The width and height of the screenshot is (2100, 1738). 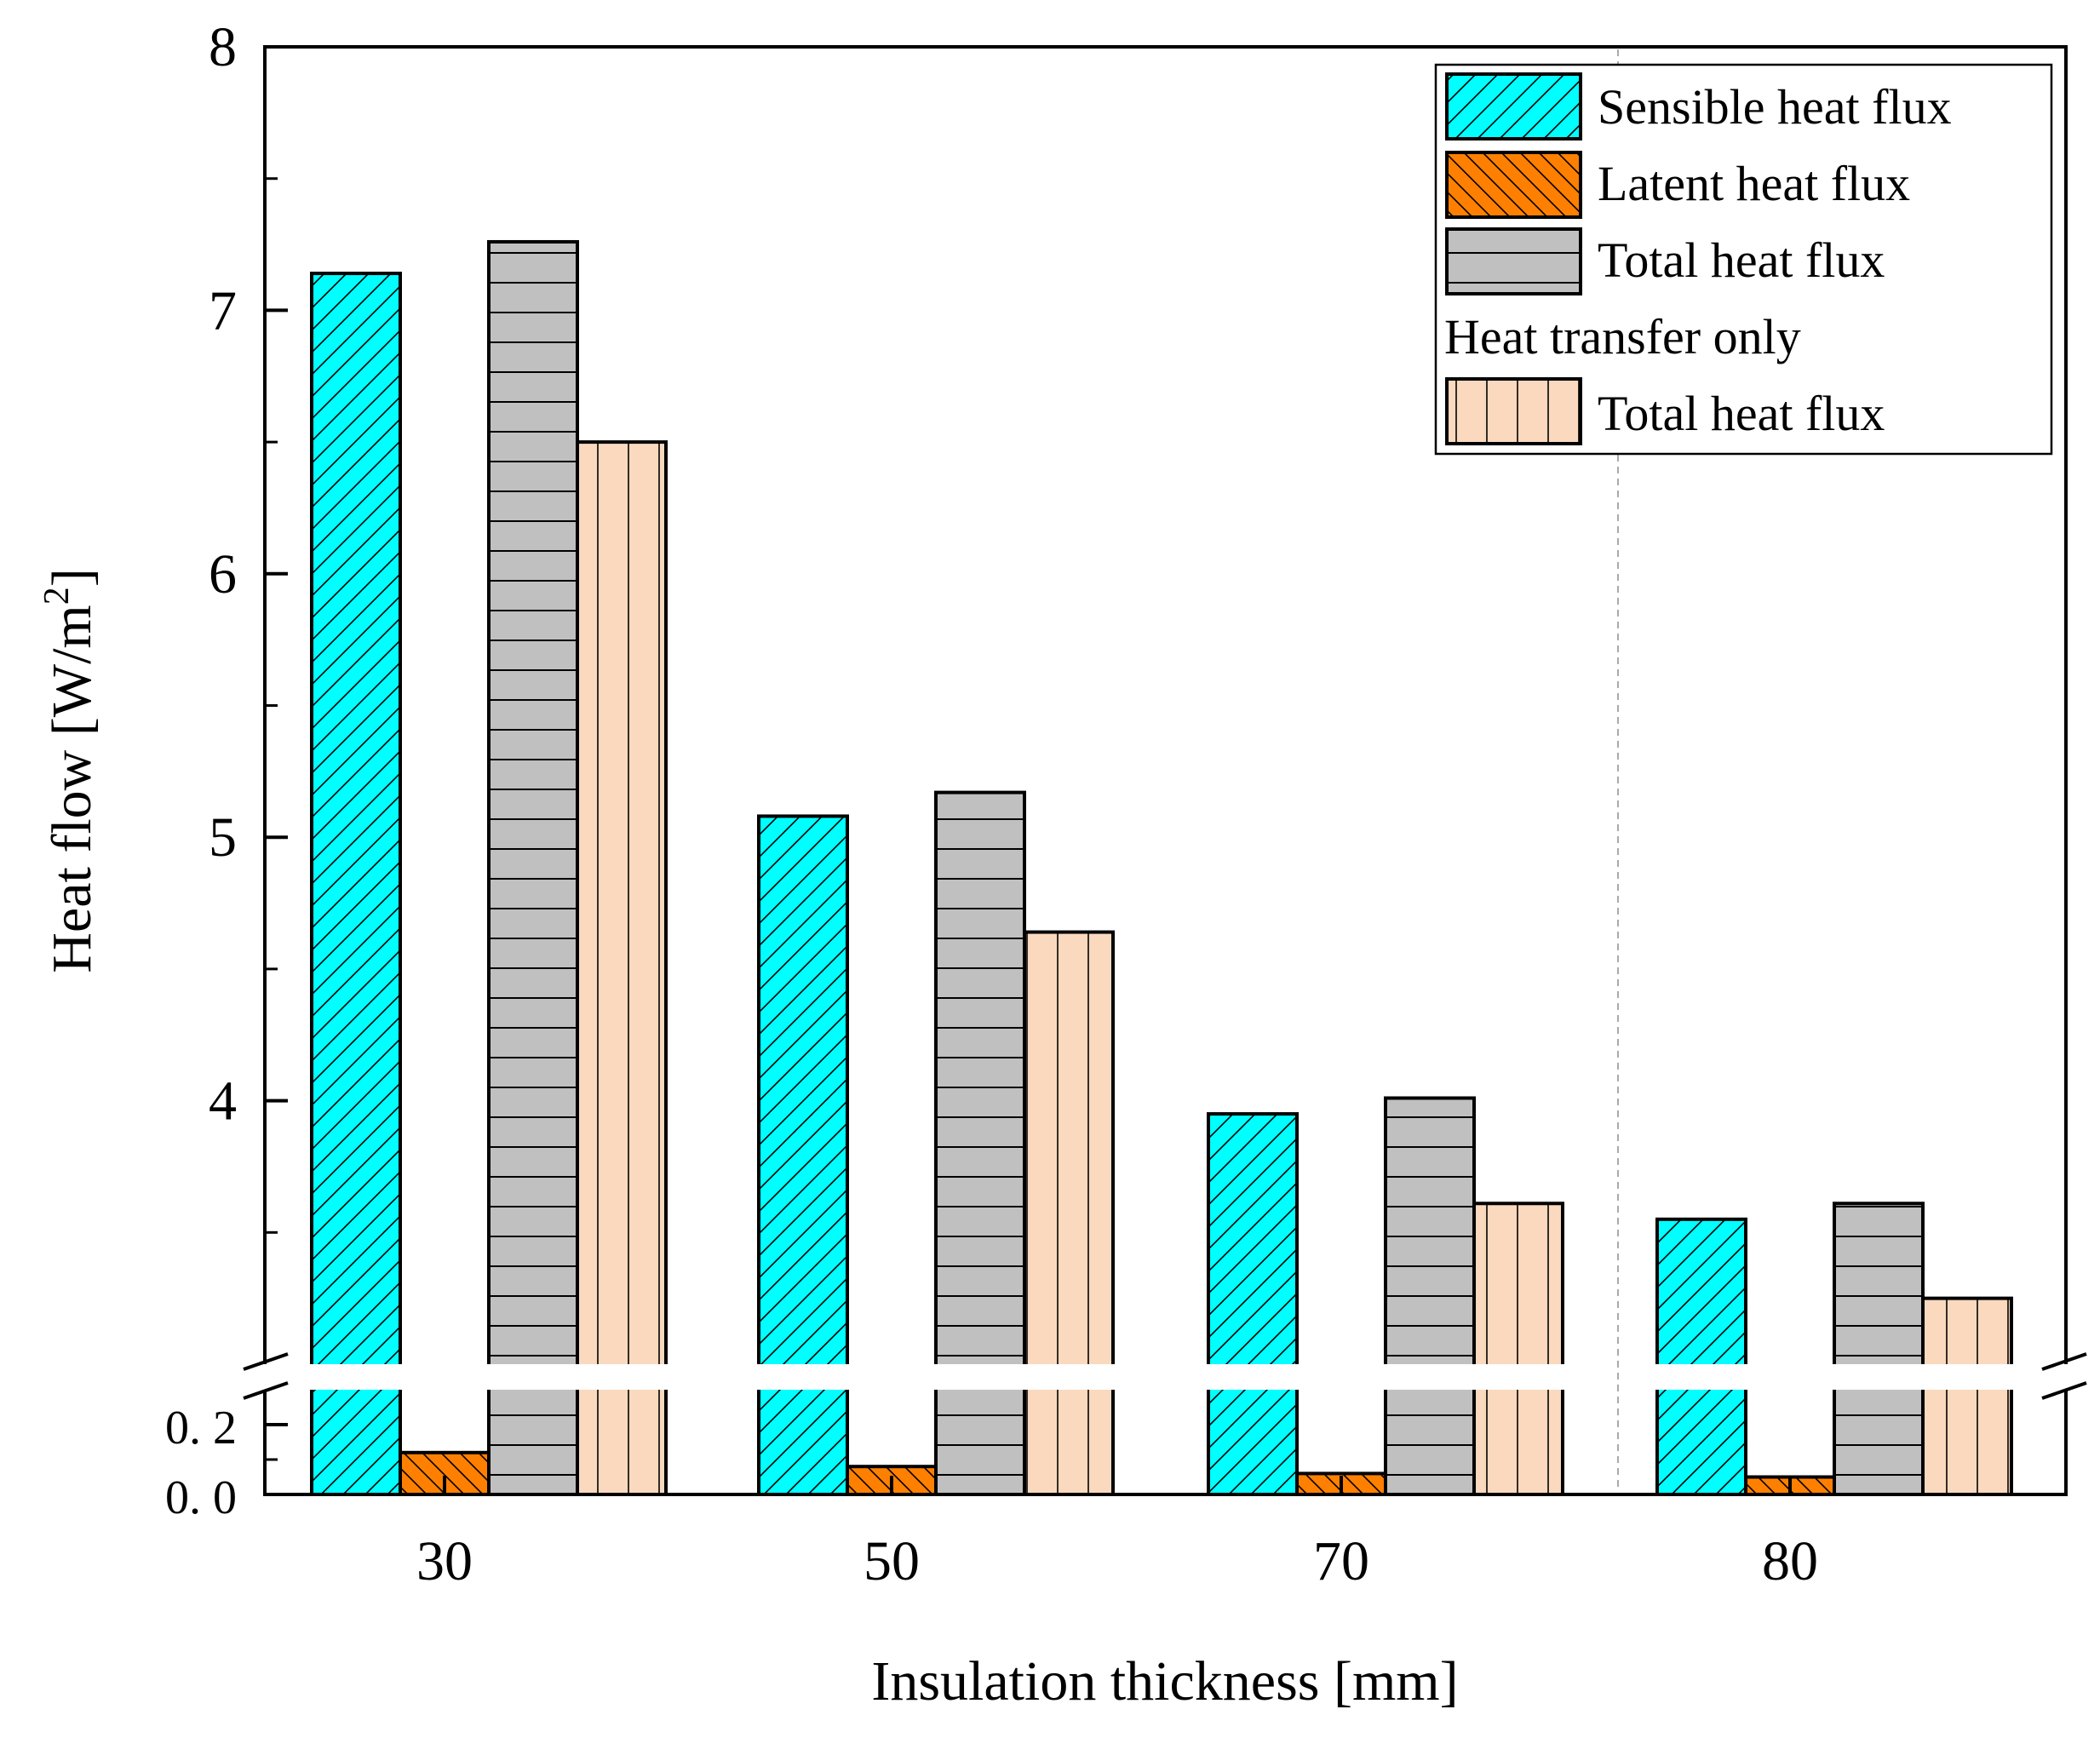 What do you see at coordinates (227, 770) in the screenshot?
I see `y-axis: 4 5 6 7 8 0. 0 0. 2` at bounding box center [227, 770].